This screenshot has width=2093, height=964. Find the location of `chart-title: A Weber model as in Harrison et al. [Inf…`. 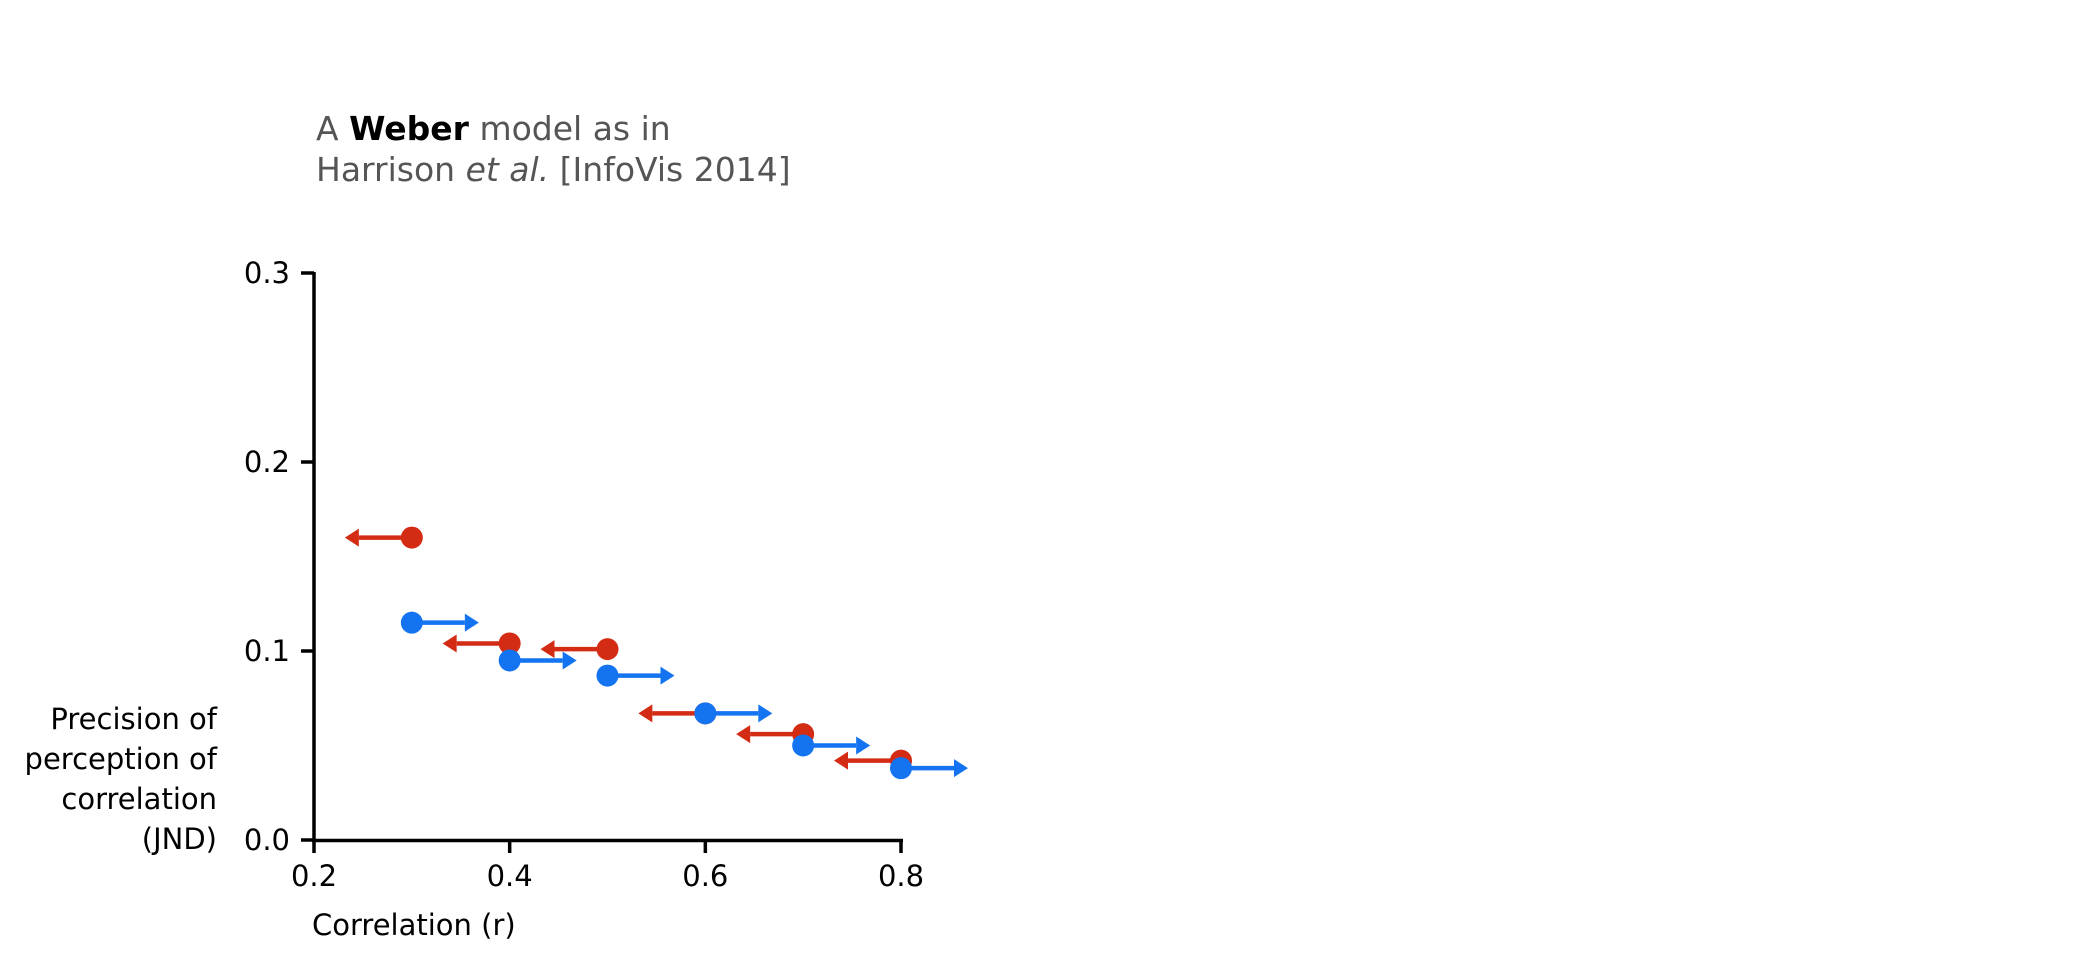

chart-title: A Weber model as in Harrison et al. [Inf… is located at coordinates (553, 149).